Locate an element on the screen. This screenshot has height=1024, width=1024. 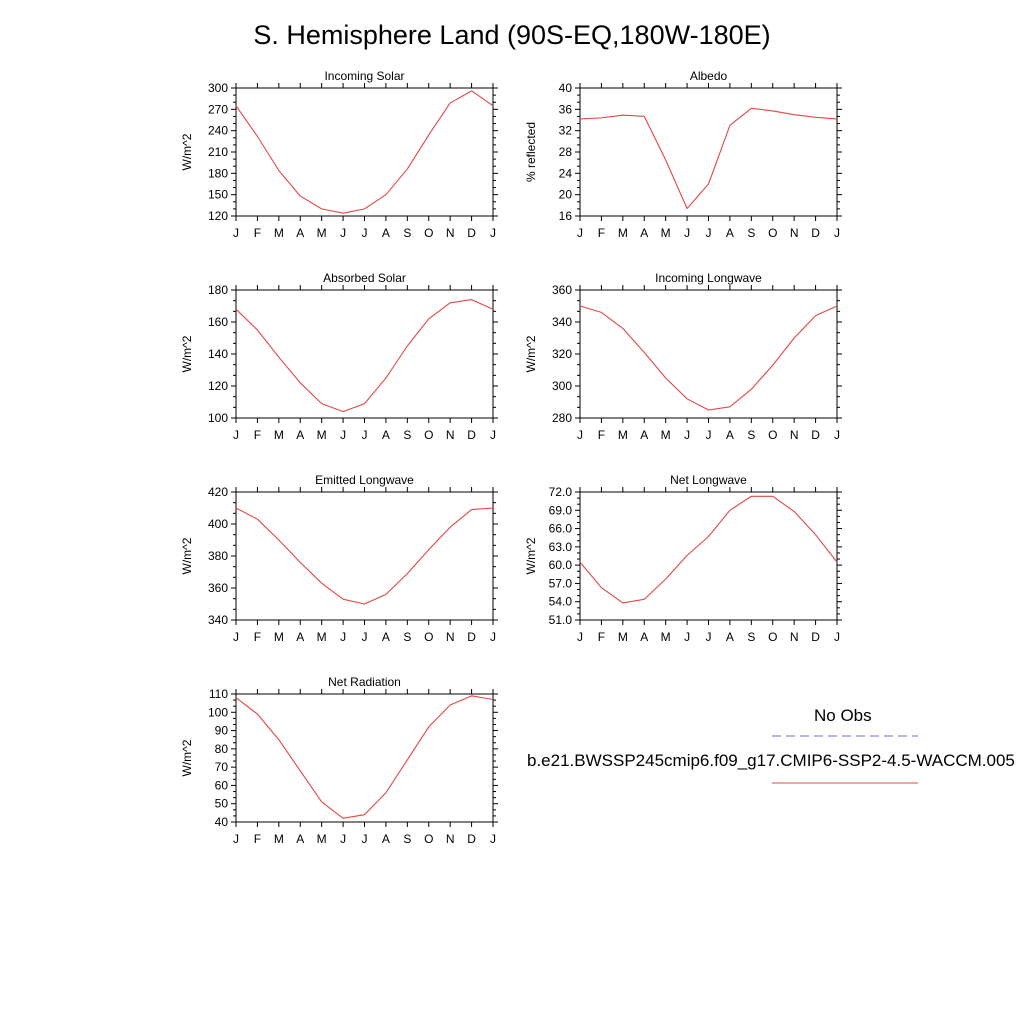
incoming-longwave-ytick-label: 340 is located at coordinates (562, 322).